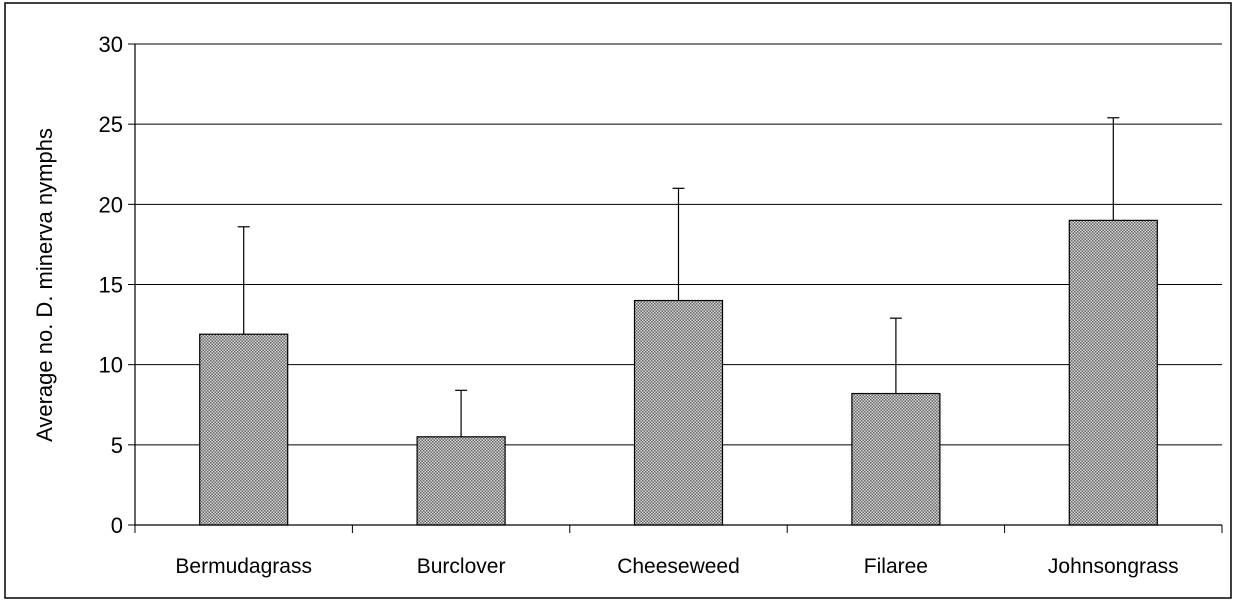 The height and width of the screenshot is (601, 1236). I want to click on y-tick-labels: 0 5 10 15 20 25 30, so click(111, 285).